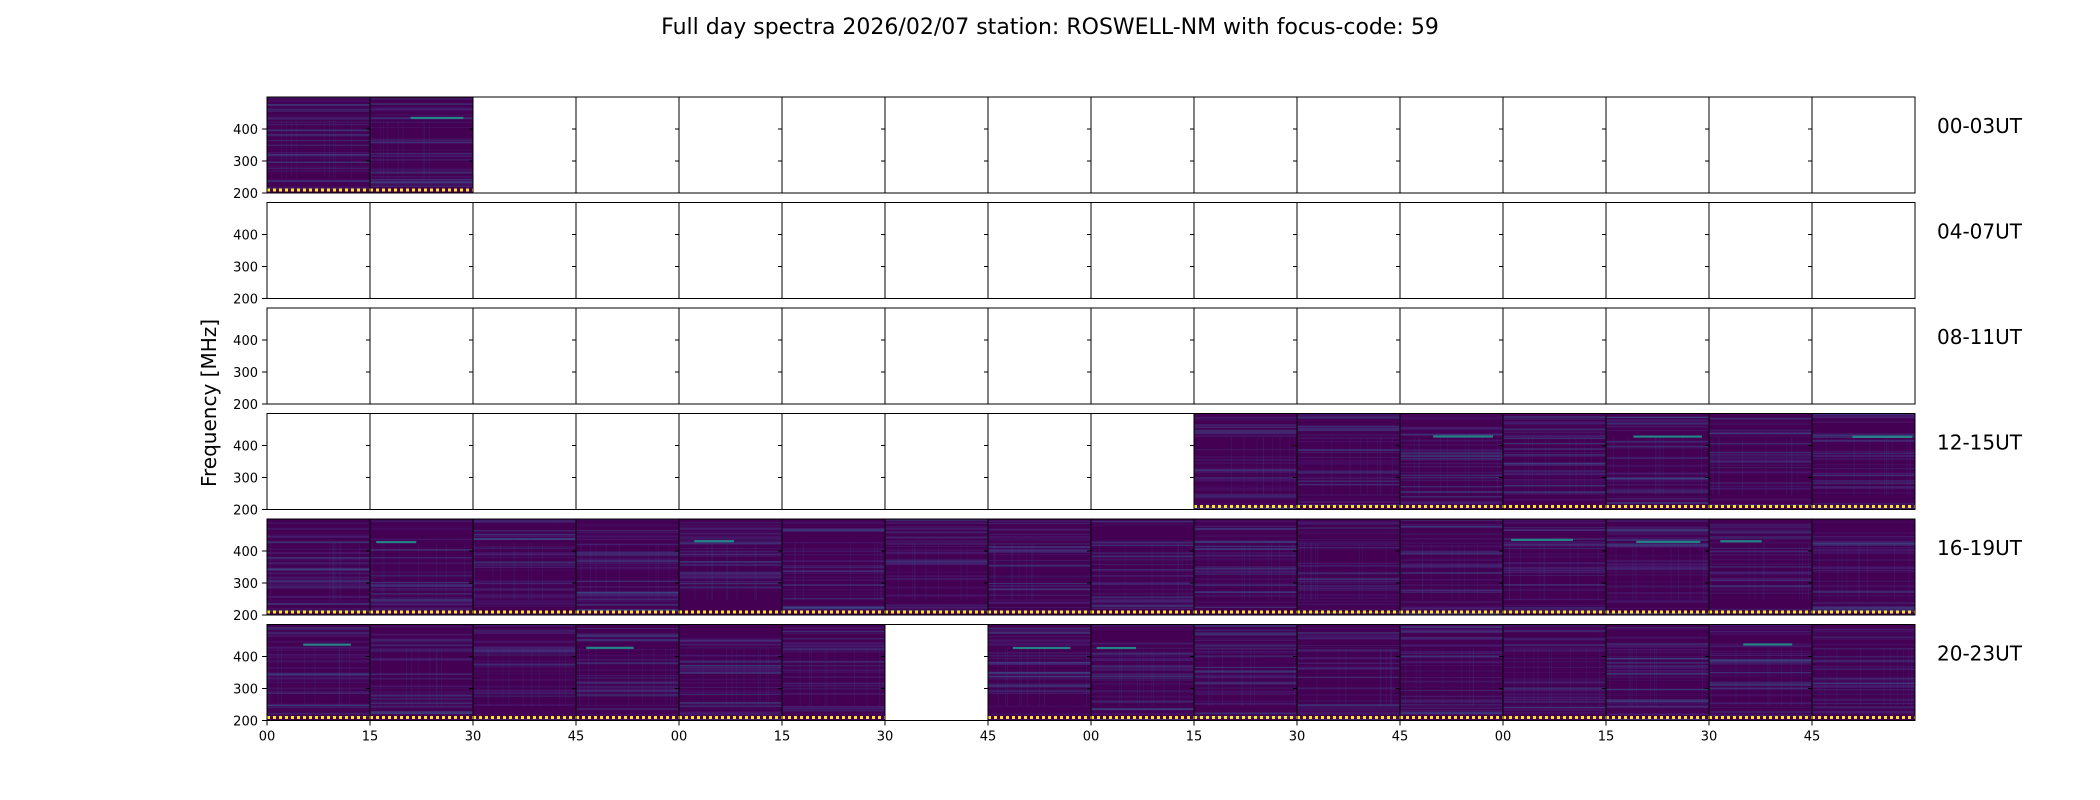  What do you see at coordinates (1980, 654) in the screenshot?
I see `row-label: 20-23UT` at bounding box center [1980, 654].